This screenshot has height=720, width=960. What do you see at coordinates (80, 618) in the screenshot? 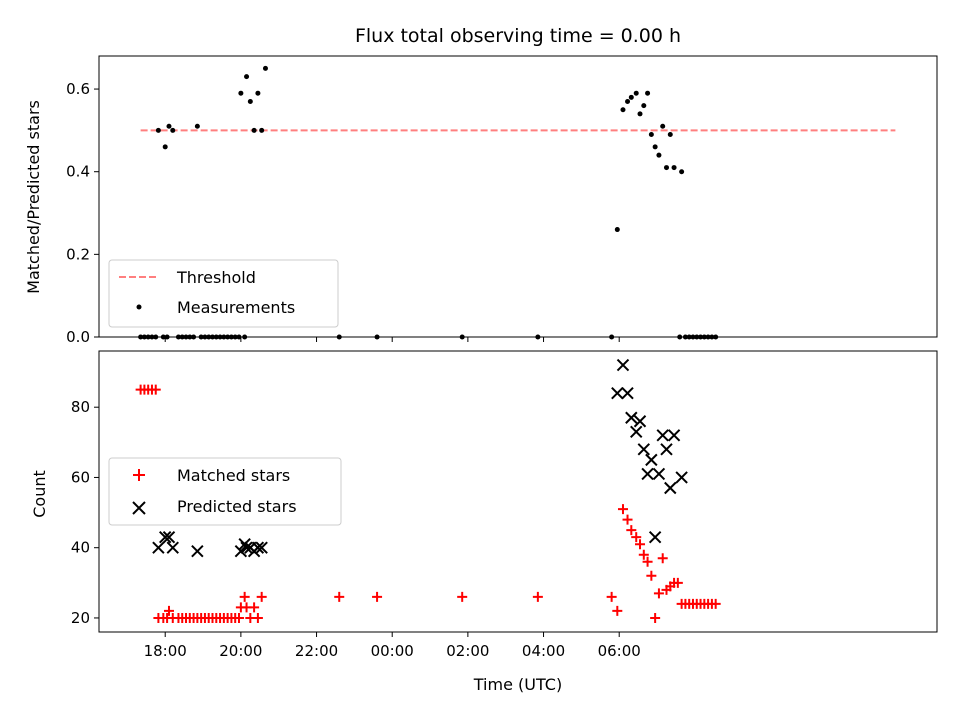
I see `bottom-y-tick-label: 20` at bounding box center [80, 618].